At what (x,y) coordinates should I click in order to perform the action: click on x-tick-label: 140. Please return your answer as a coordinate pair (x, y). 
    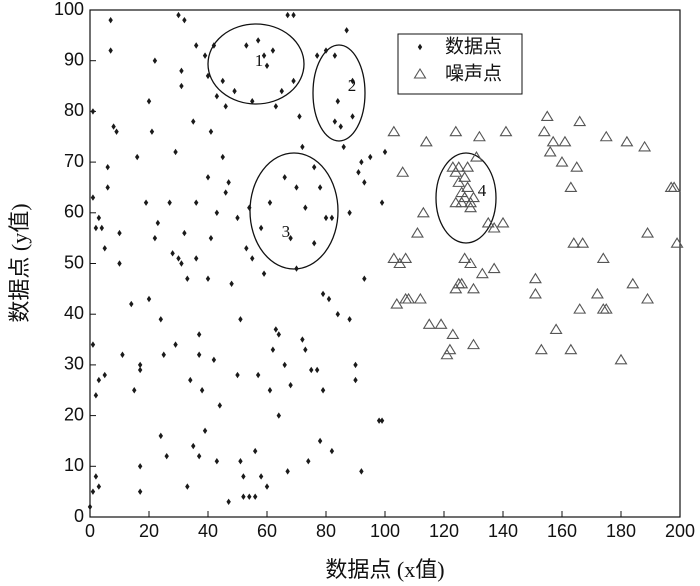
    Looking at the image, I should click on (503, 531).